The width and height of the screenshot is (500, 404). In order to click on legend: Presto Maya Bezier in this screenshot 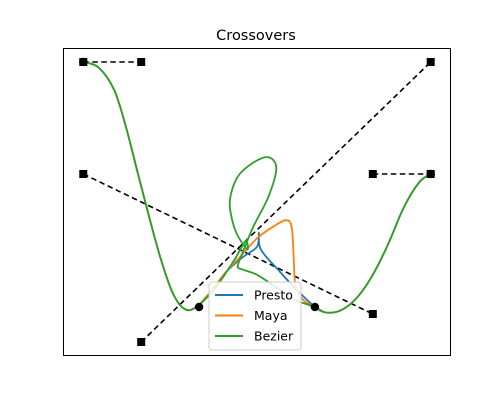, I will do `click(255, 316)`.